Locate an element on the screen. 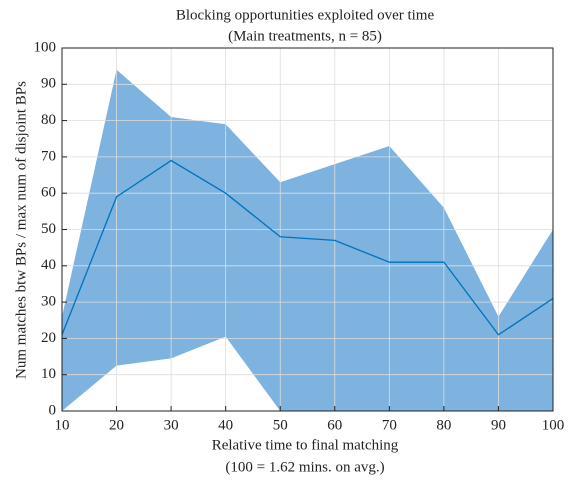  x-tick-label: 20 is located at coordinates (116, 425).